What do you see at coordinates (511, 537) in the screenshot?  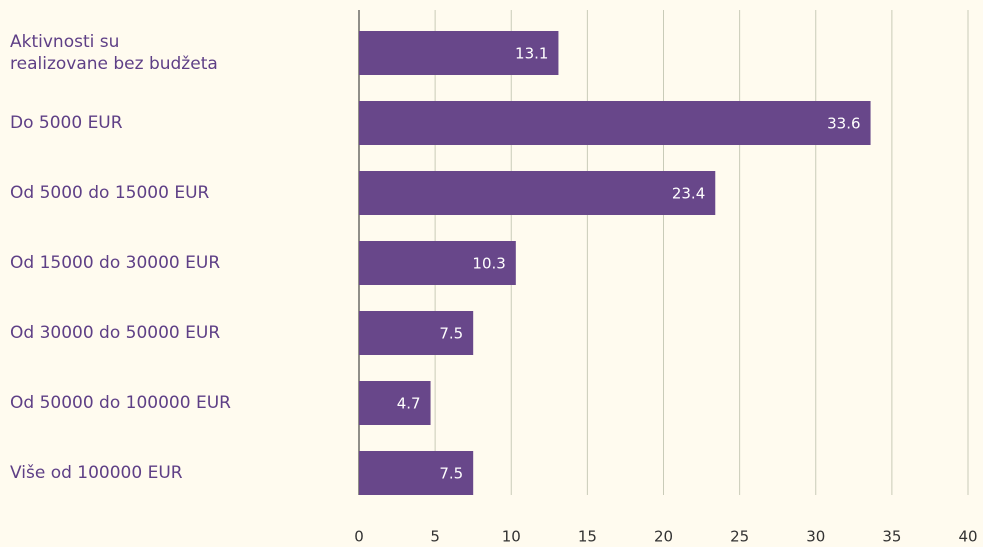 I see `x-tick-label: 10` at bounding box center [511, 537].